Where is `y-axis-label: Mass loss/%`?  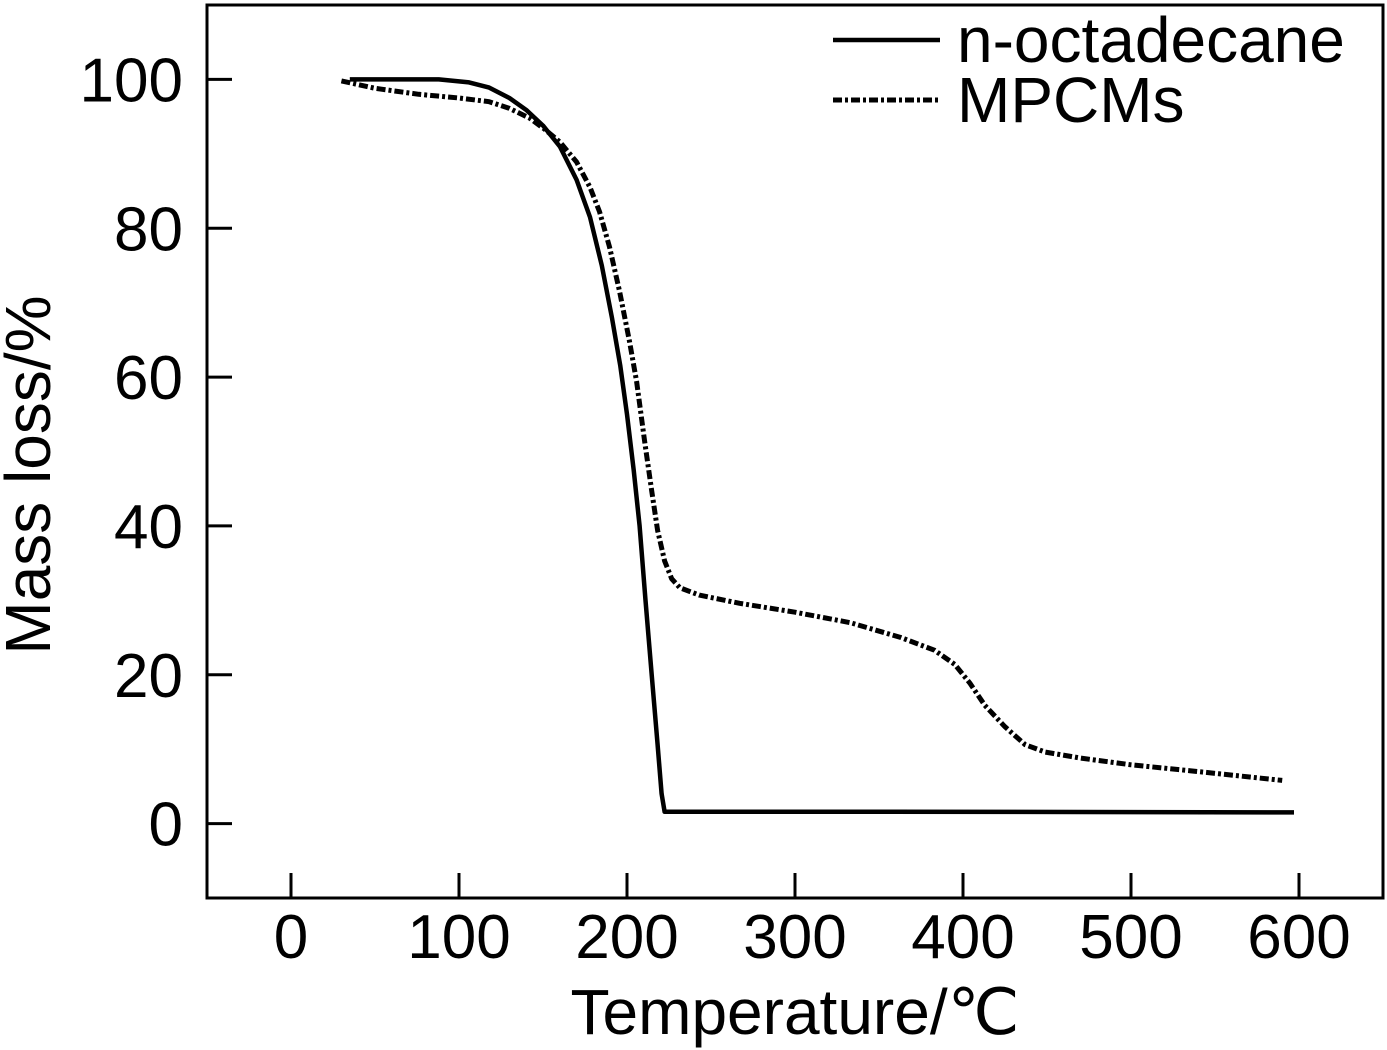
y-axis-label: Mass loss/% is located at coordinates (32, 474).